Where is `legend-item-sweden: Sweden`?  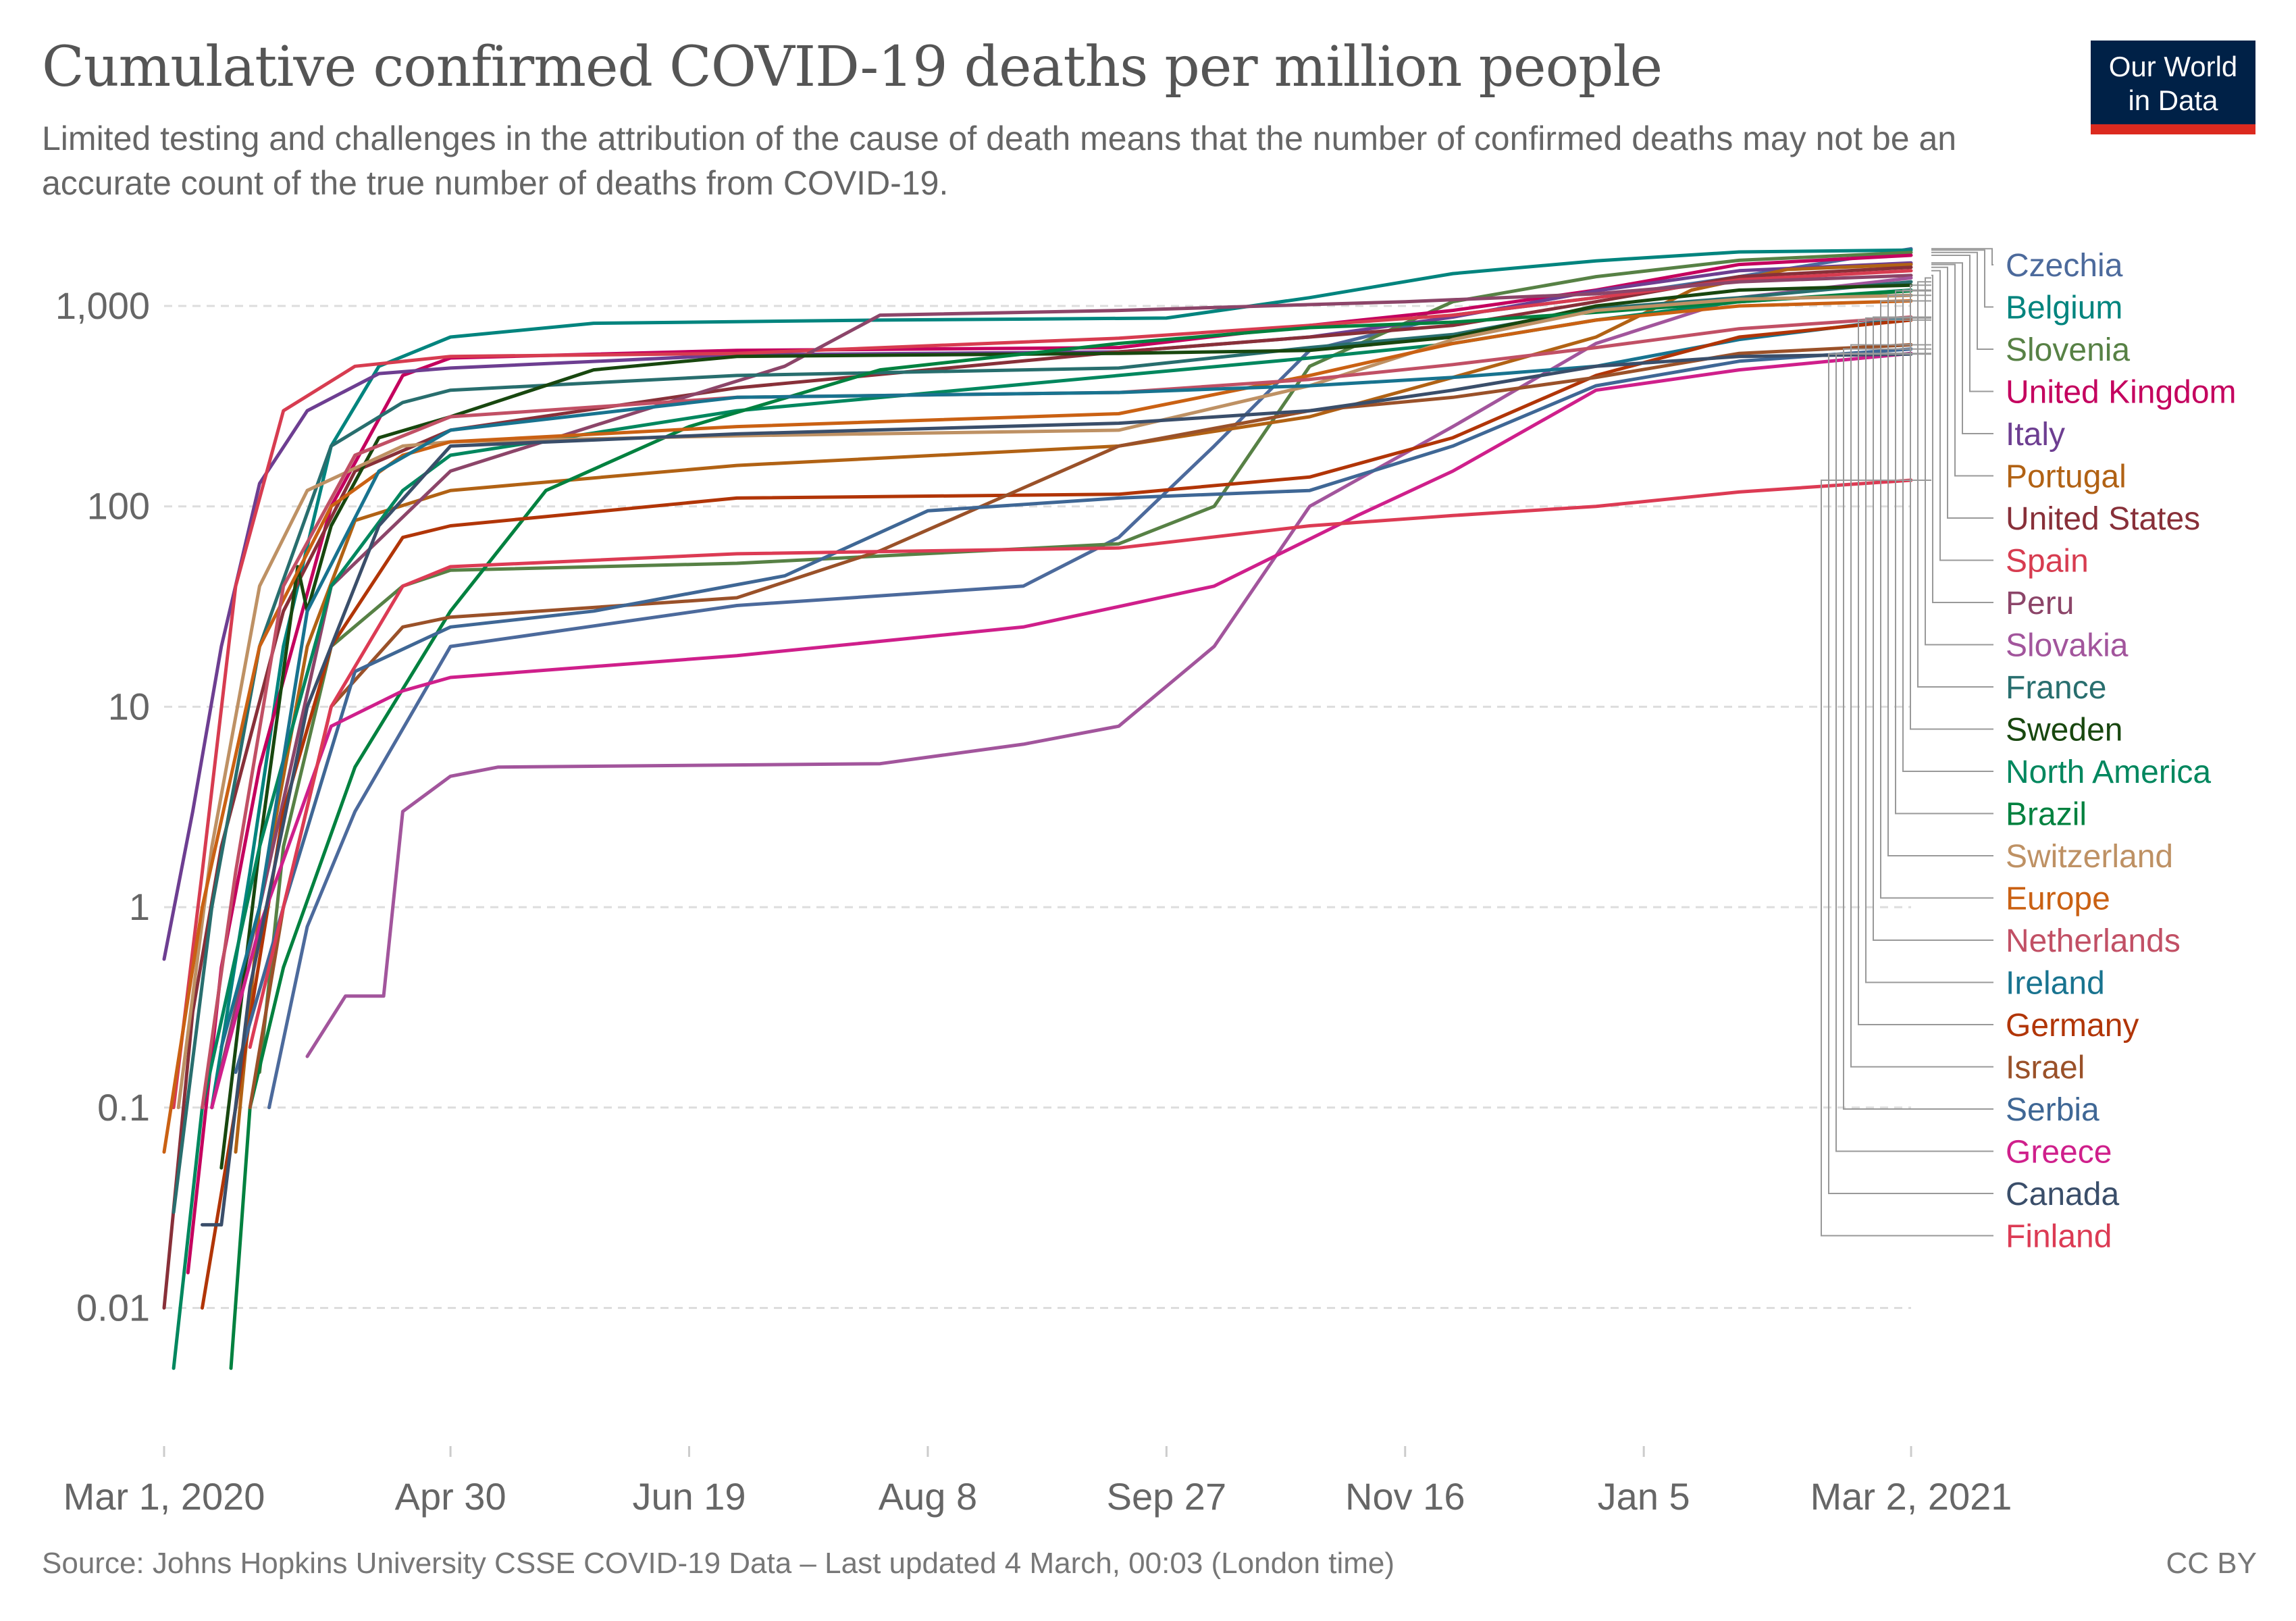
legend-item-sweden: Sweden is located at coordinates (2064, 730).